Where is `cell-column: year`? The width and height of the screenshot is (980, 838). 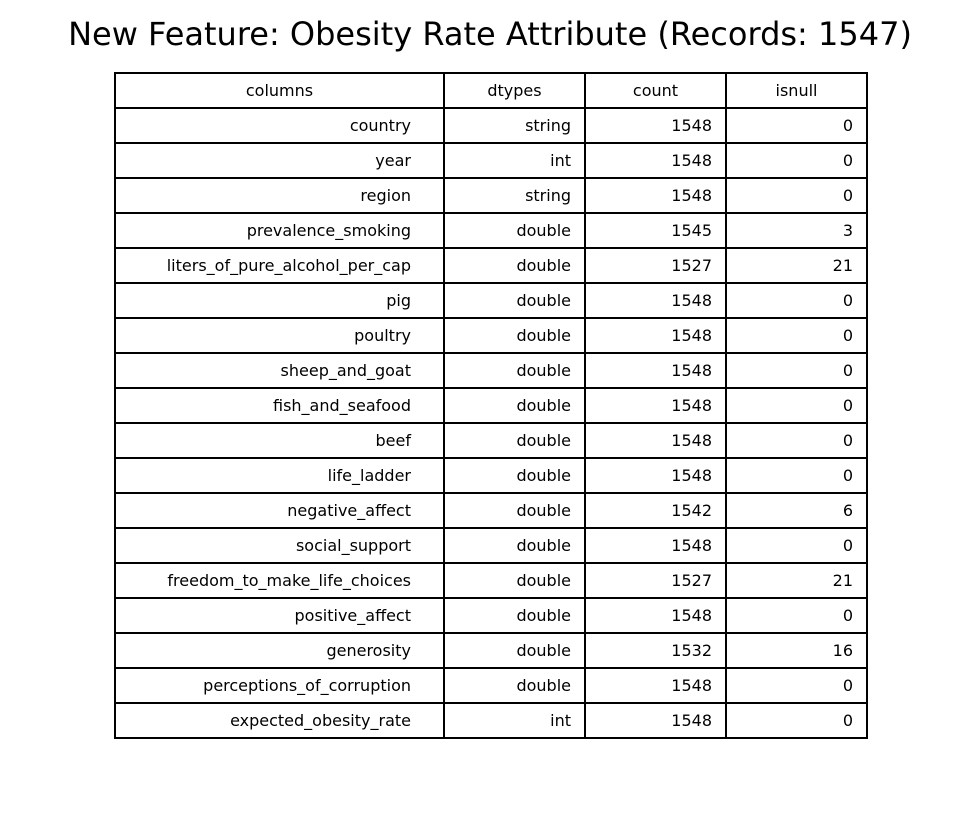
cell-column: year is located at coordinates (279, 160).